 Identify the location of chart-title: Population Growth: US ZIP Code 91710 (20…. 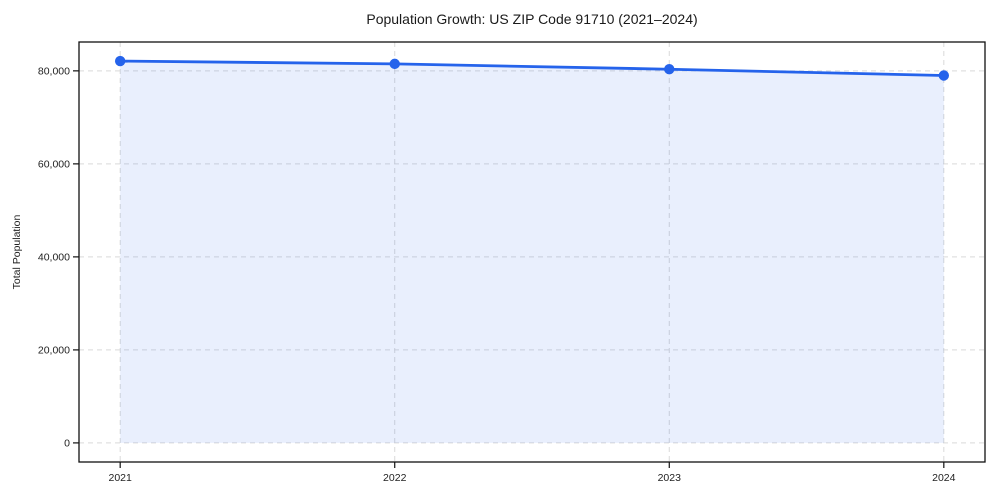
(532, 19).